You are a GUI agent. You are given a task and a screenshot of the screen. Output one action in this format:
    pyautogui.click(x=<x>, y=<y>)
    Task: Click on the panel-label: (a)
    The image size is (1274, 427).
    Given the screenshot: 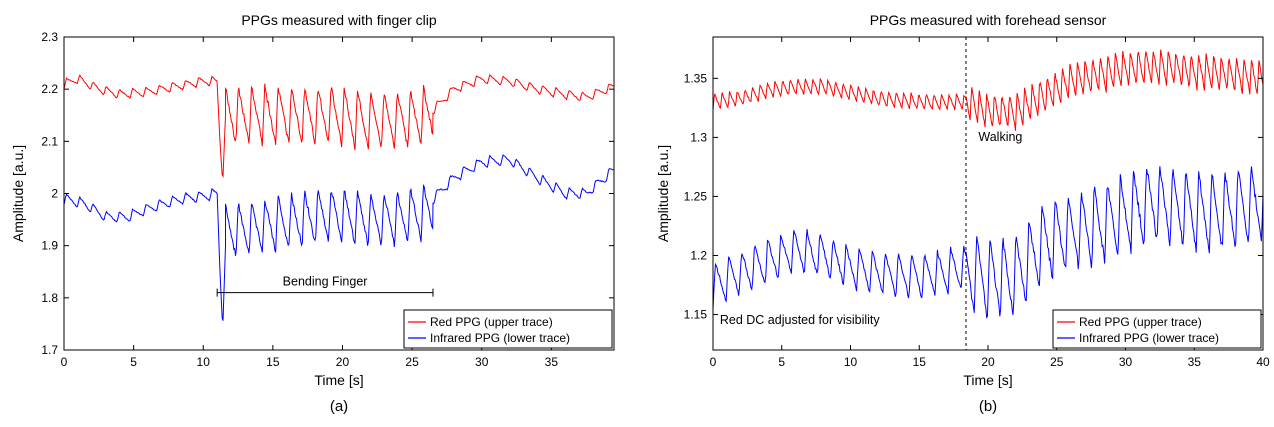 What is the action you would take?
    pyautogui.click(x=339, y=406)
    